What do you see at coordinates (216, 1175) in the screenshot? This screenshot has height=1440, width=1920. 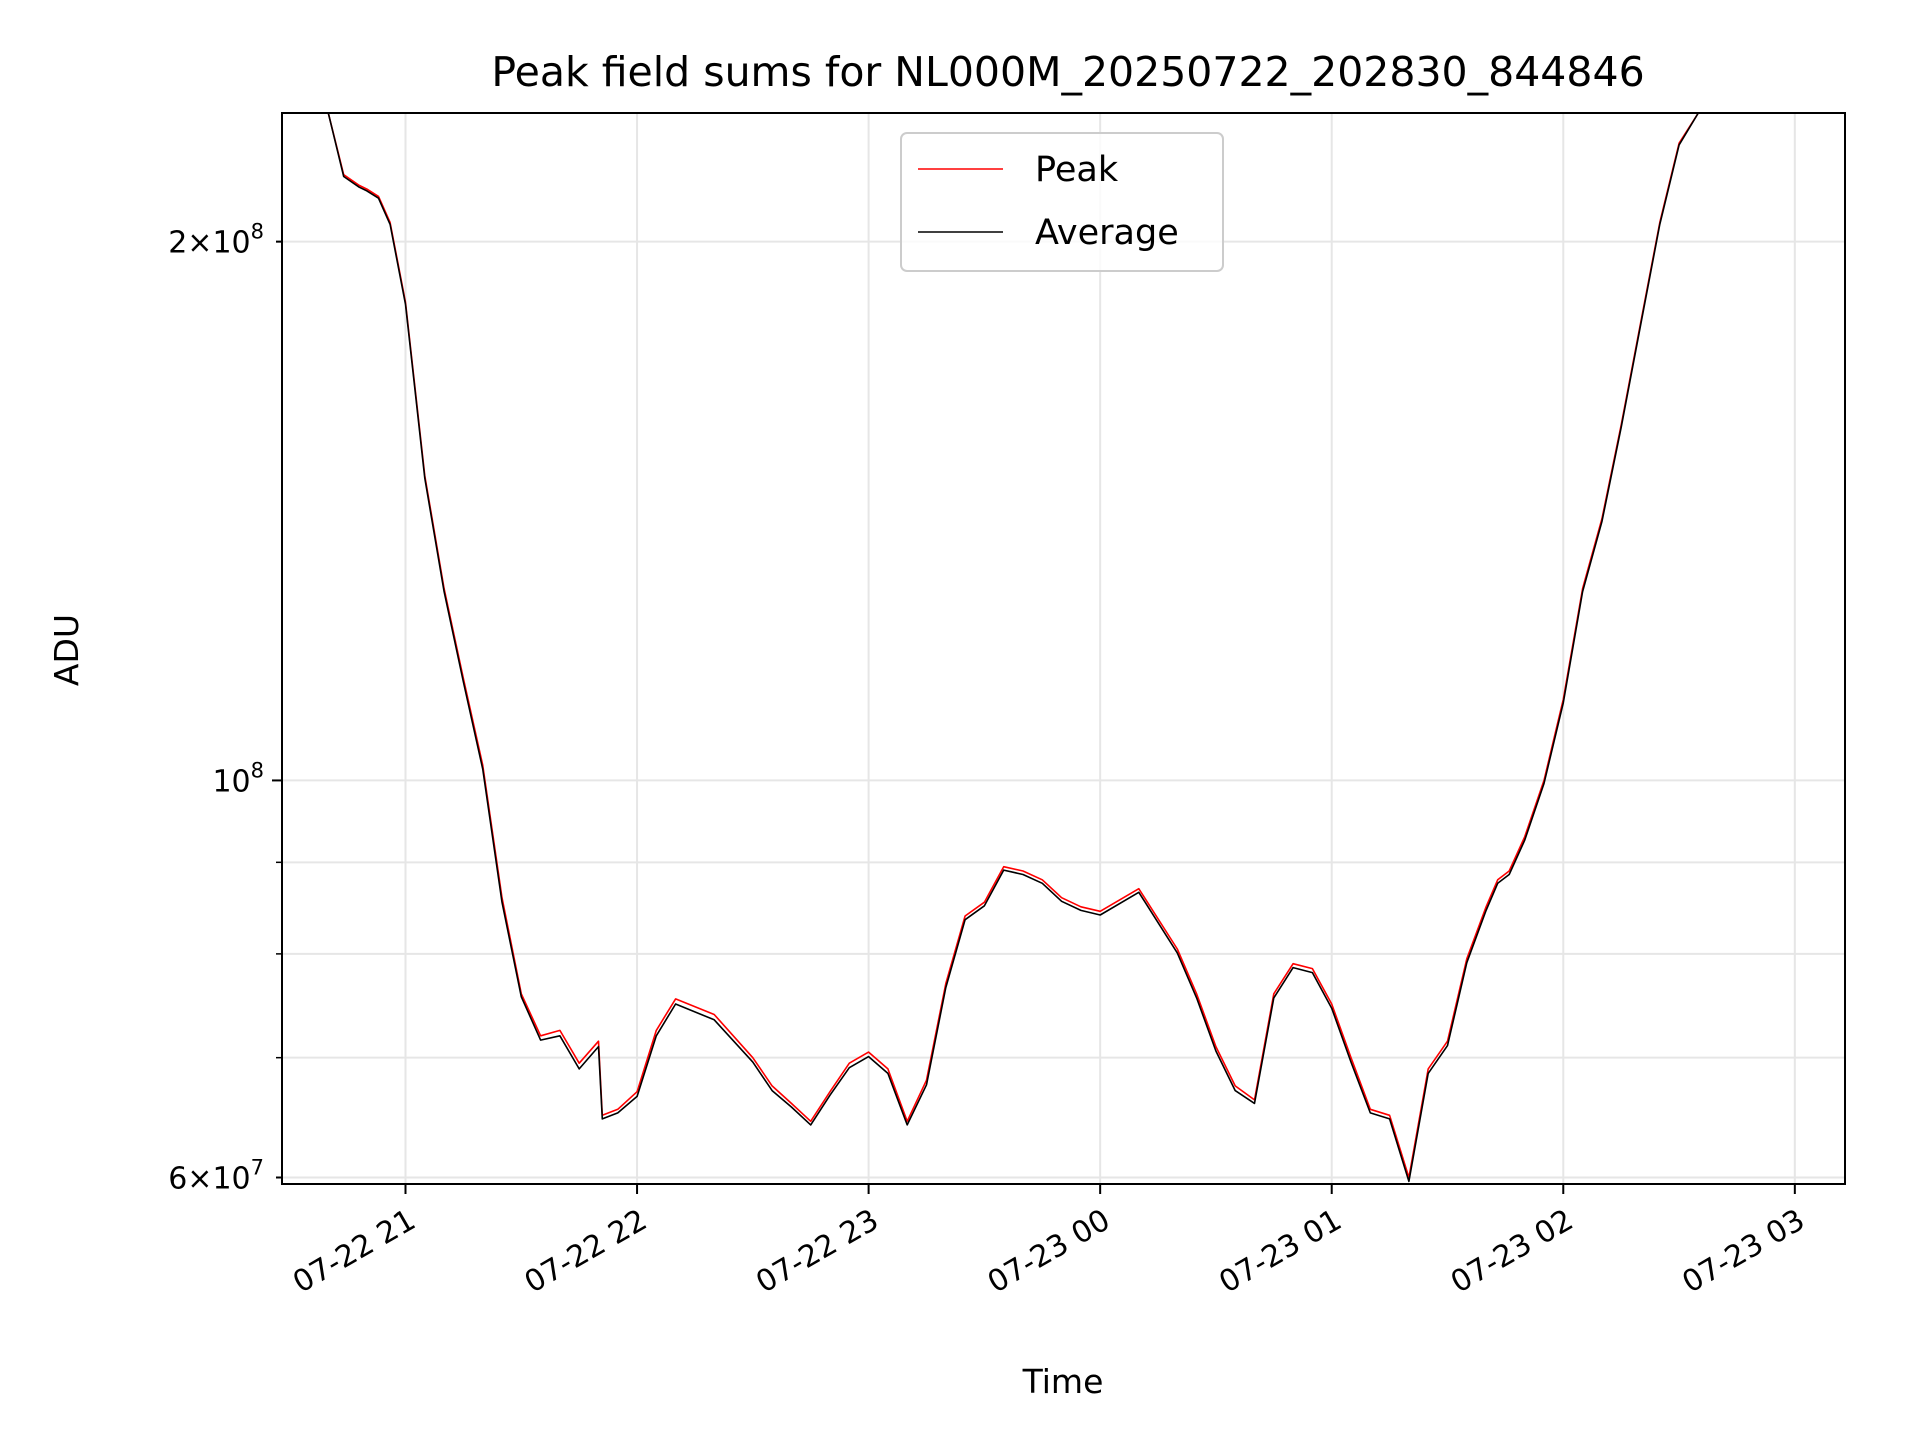 I see `y-tick-label: 6×107` at bounding box center [216, 1175].